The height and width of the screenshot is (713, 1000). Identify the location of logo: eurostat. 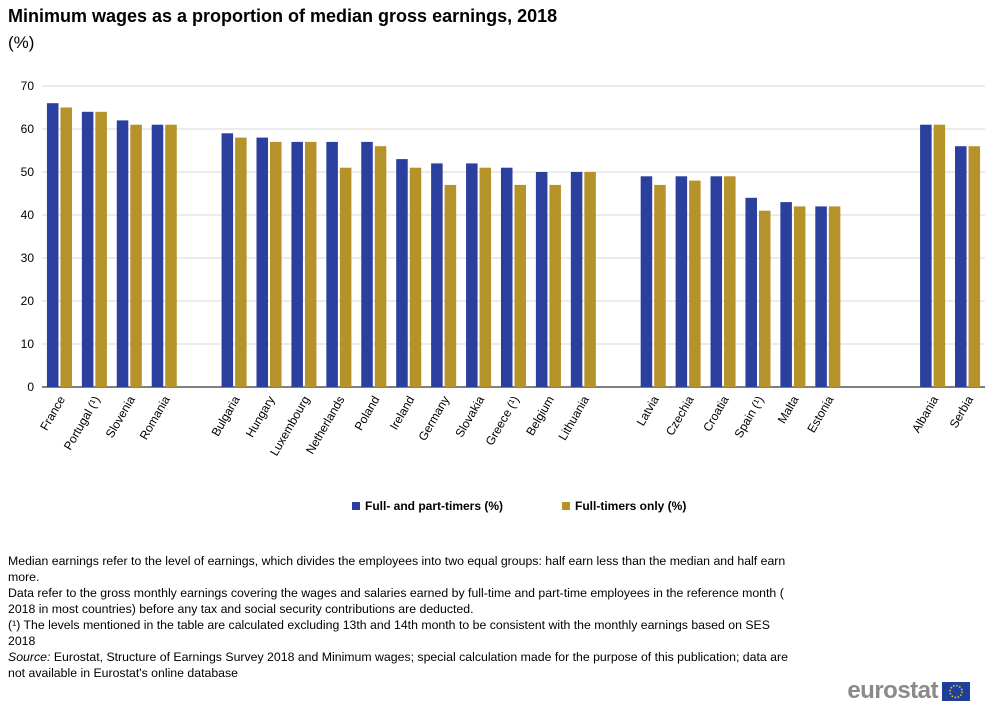
(908, 691).